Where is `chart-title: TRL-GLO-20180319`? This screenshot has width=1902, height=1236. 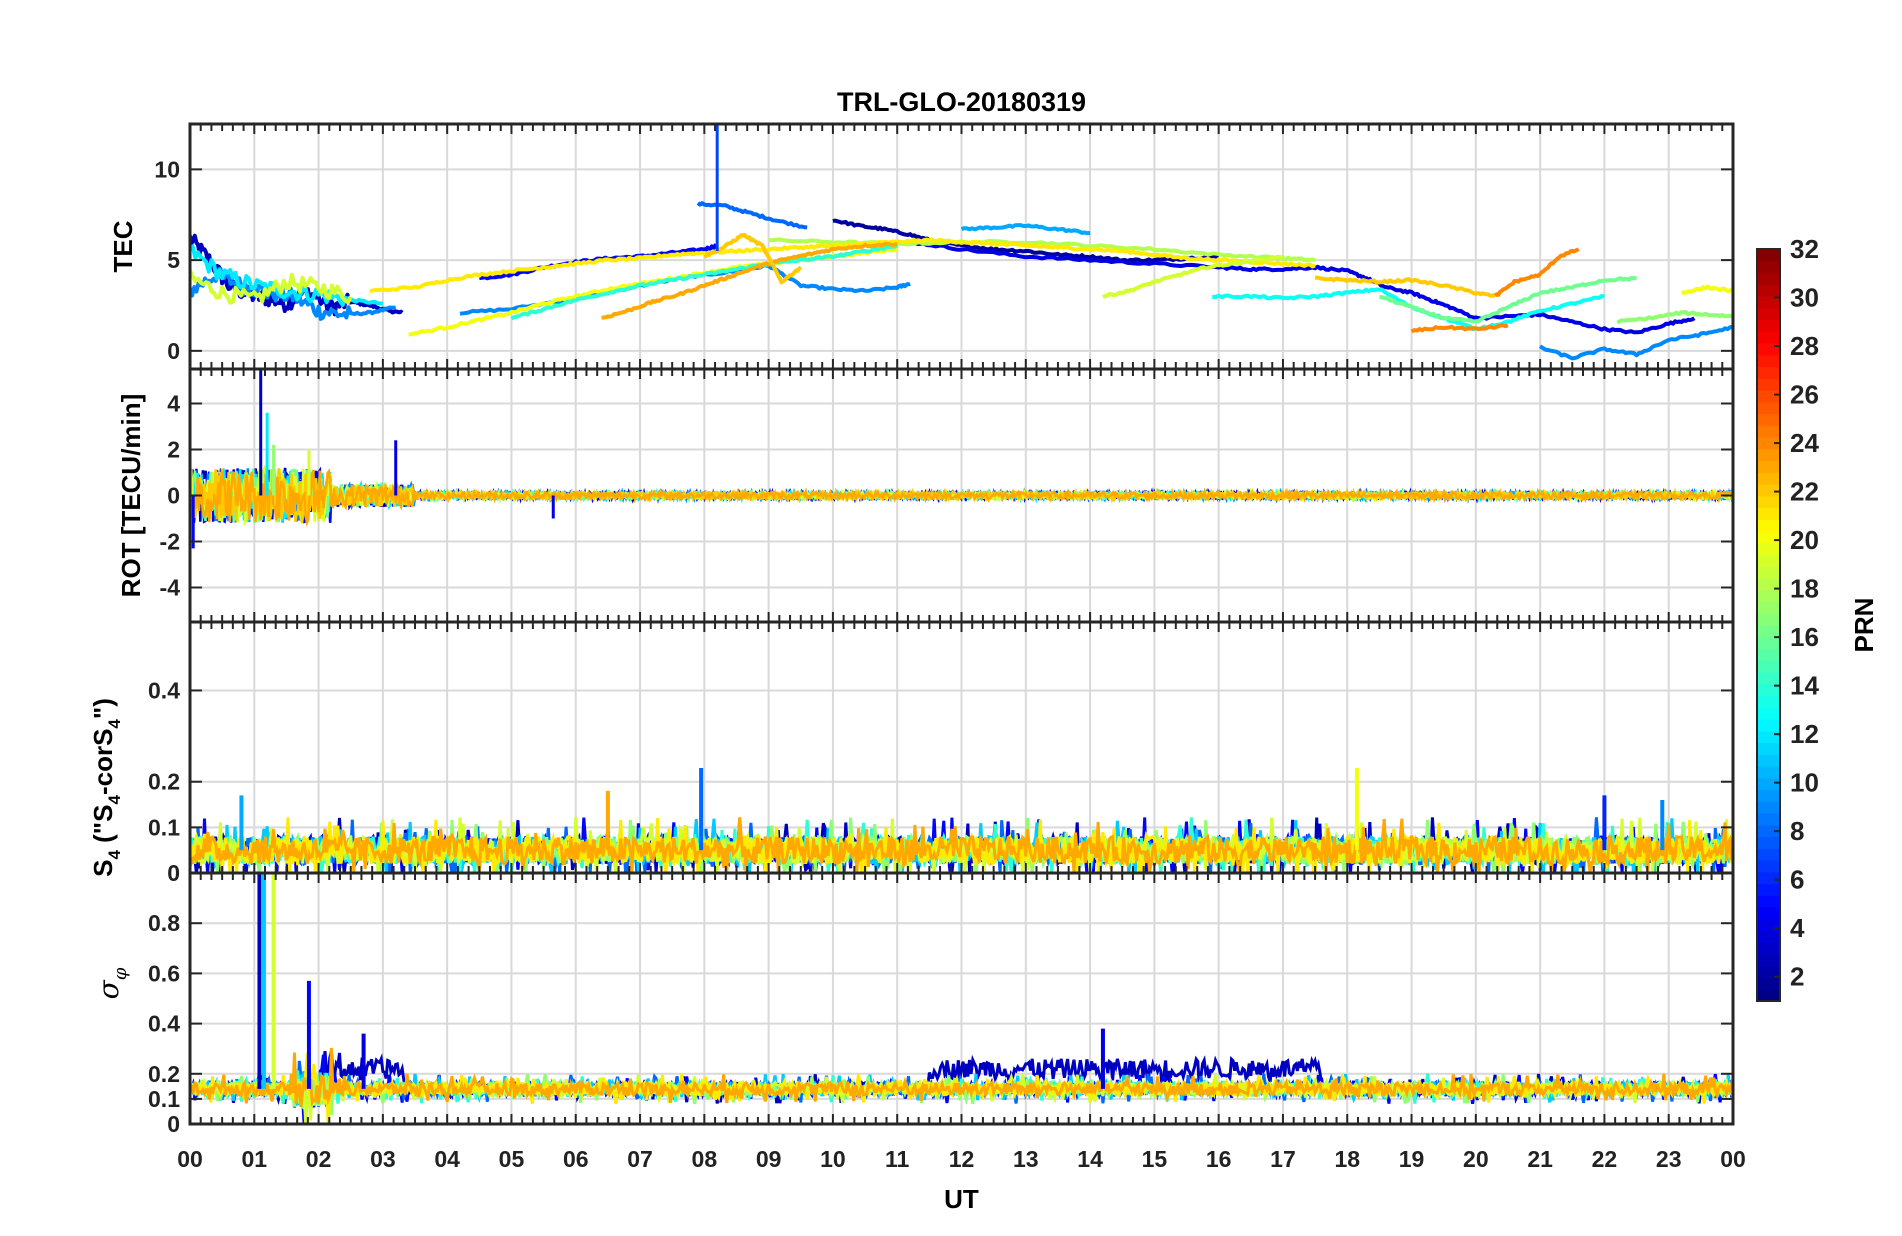 chart-title: TRL-GLO-20180319 is located at coordinates (961, 102).